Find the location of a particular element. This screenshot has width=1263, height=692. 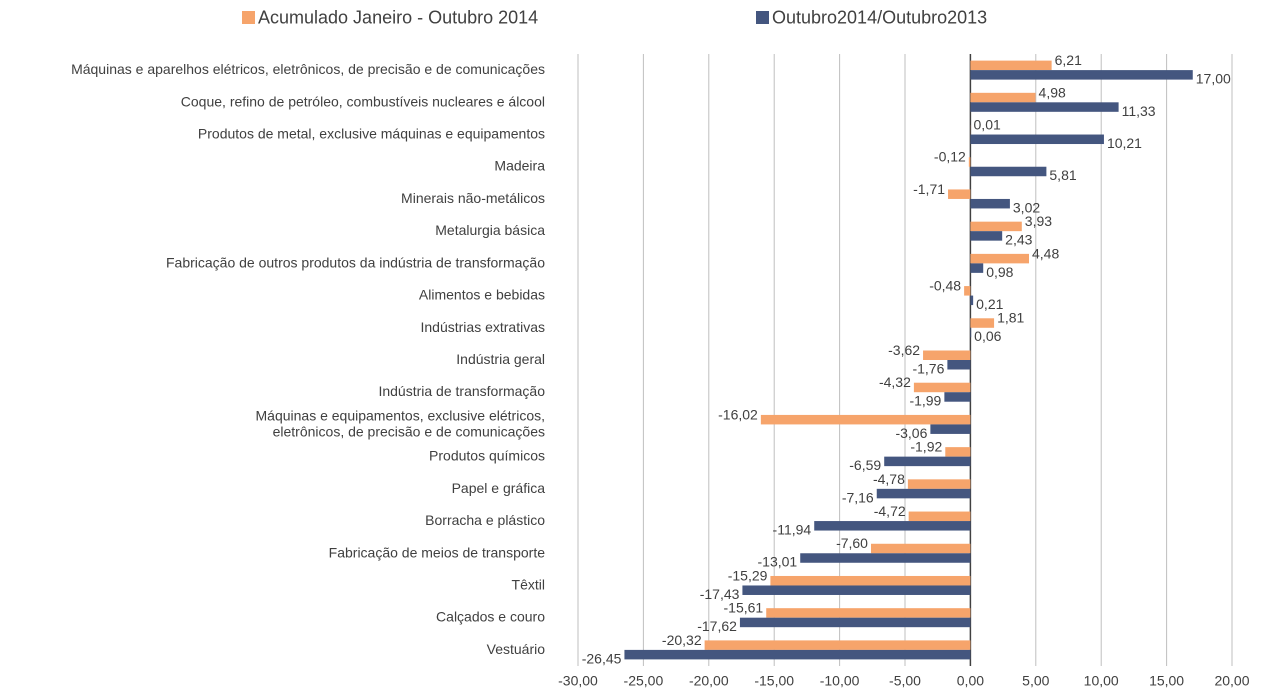

x-tick-label: -15,00 is located at coordinates (774, 681).